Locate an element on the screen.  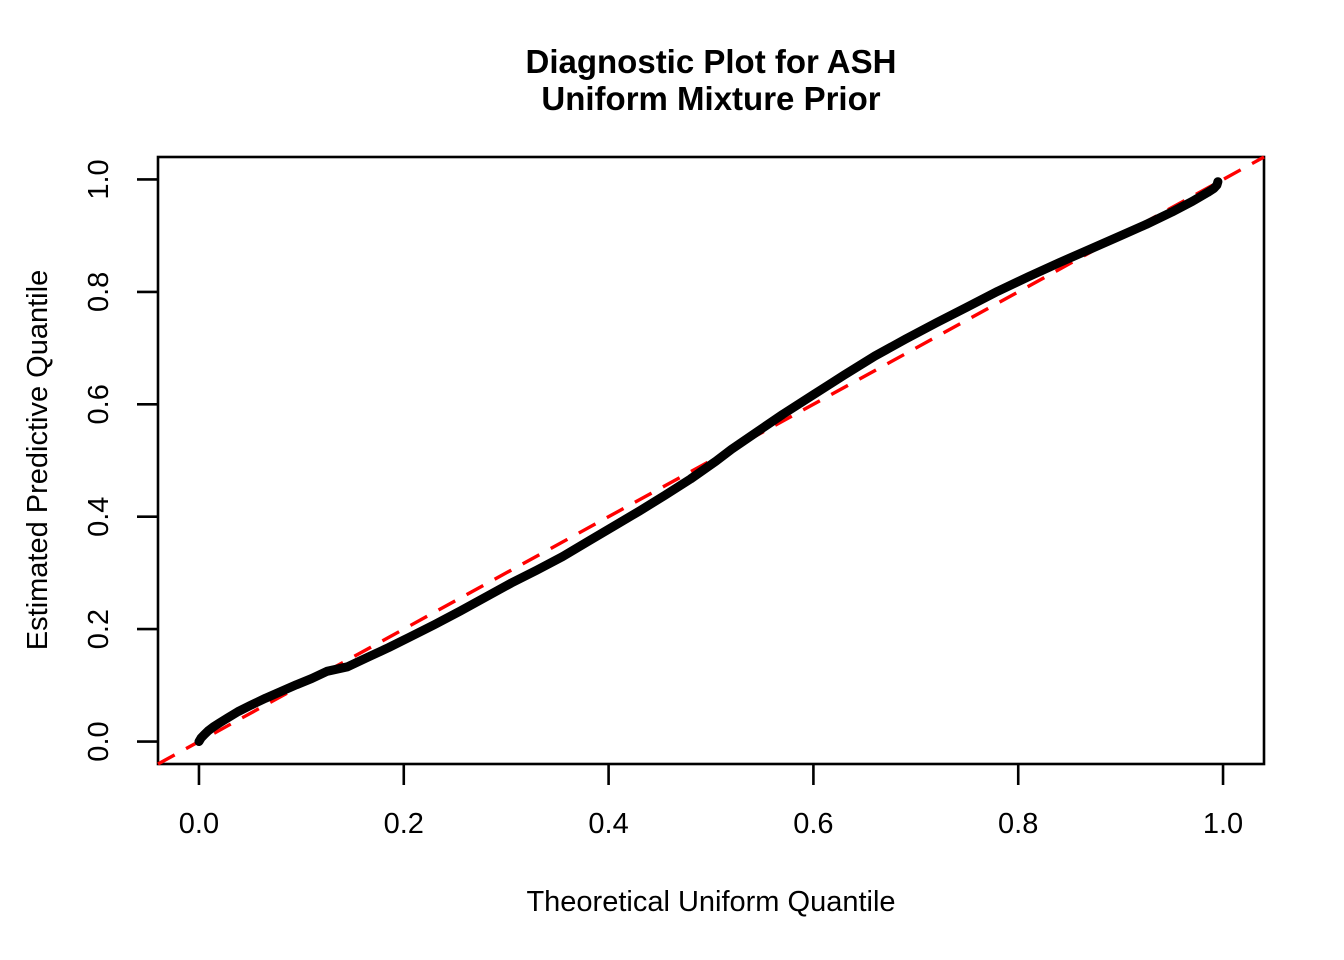
x-tick-0.8-label: 0.8 is located at coordinates (1018, 824).